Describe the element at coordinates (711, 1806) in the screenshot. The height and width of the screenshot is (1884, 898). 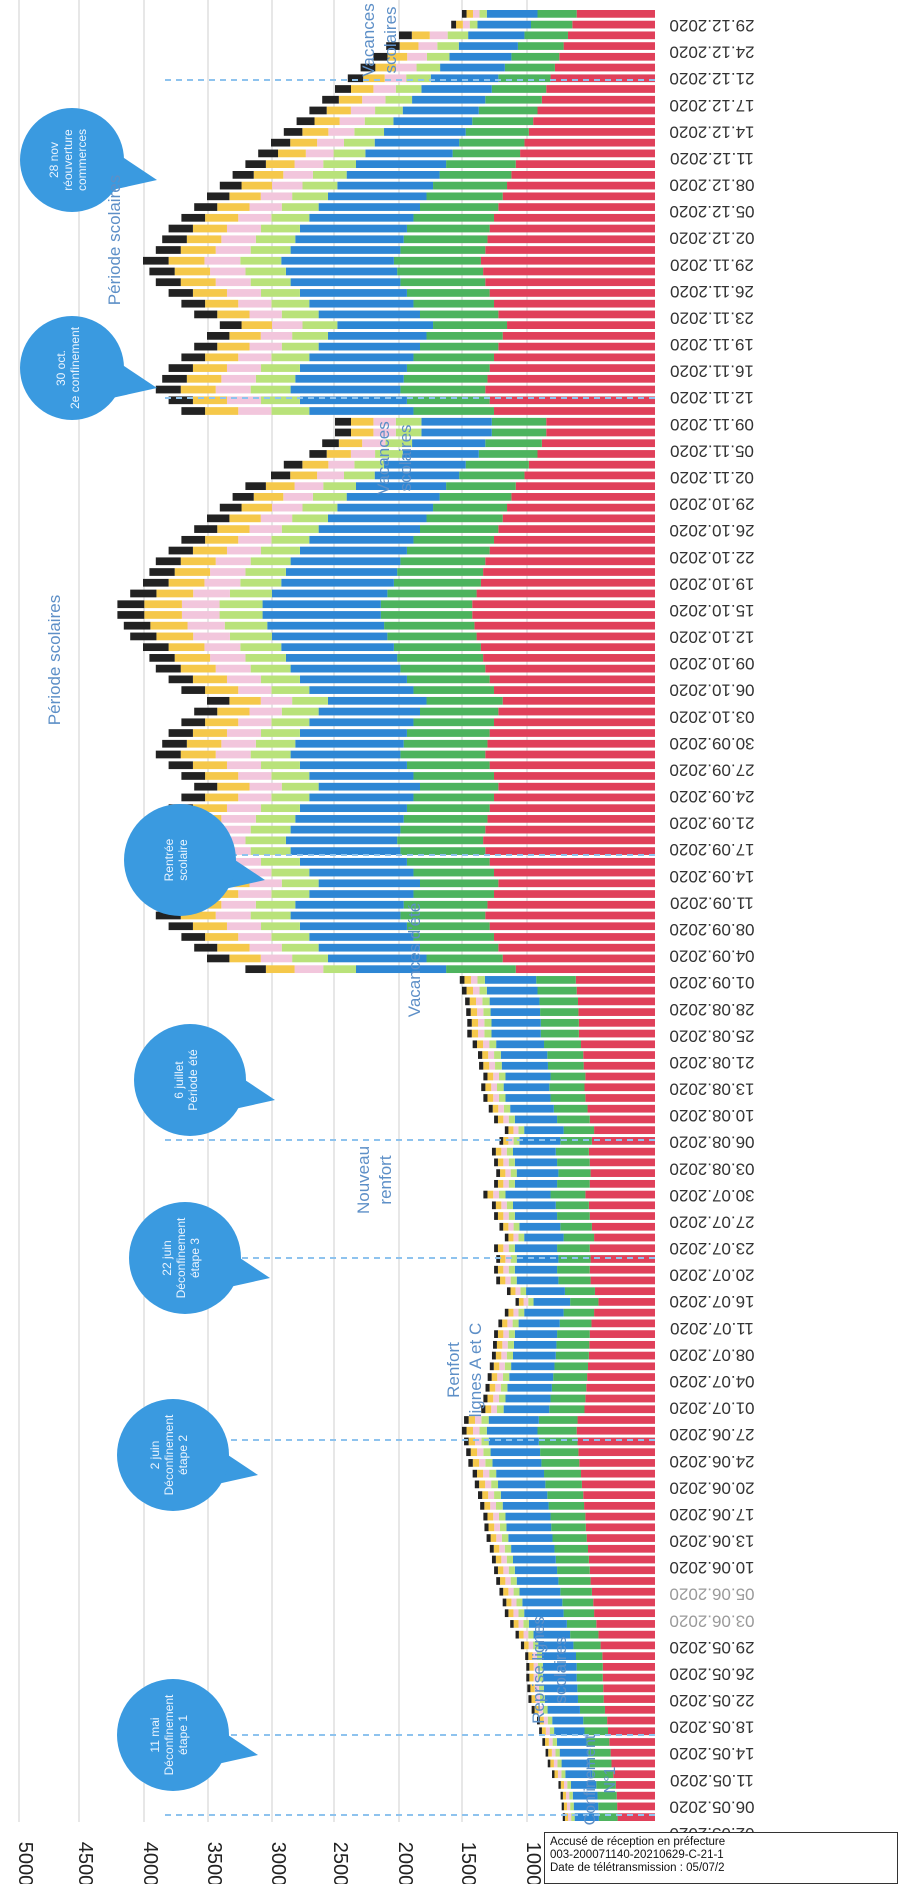
I see `date-tick-label: 06.05.2020` at that location.